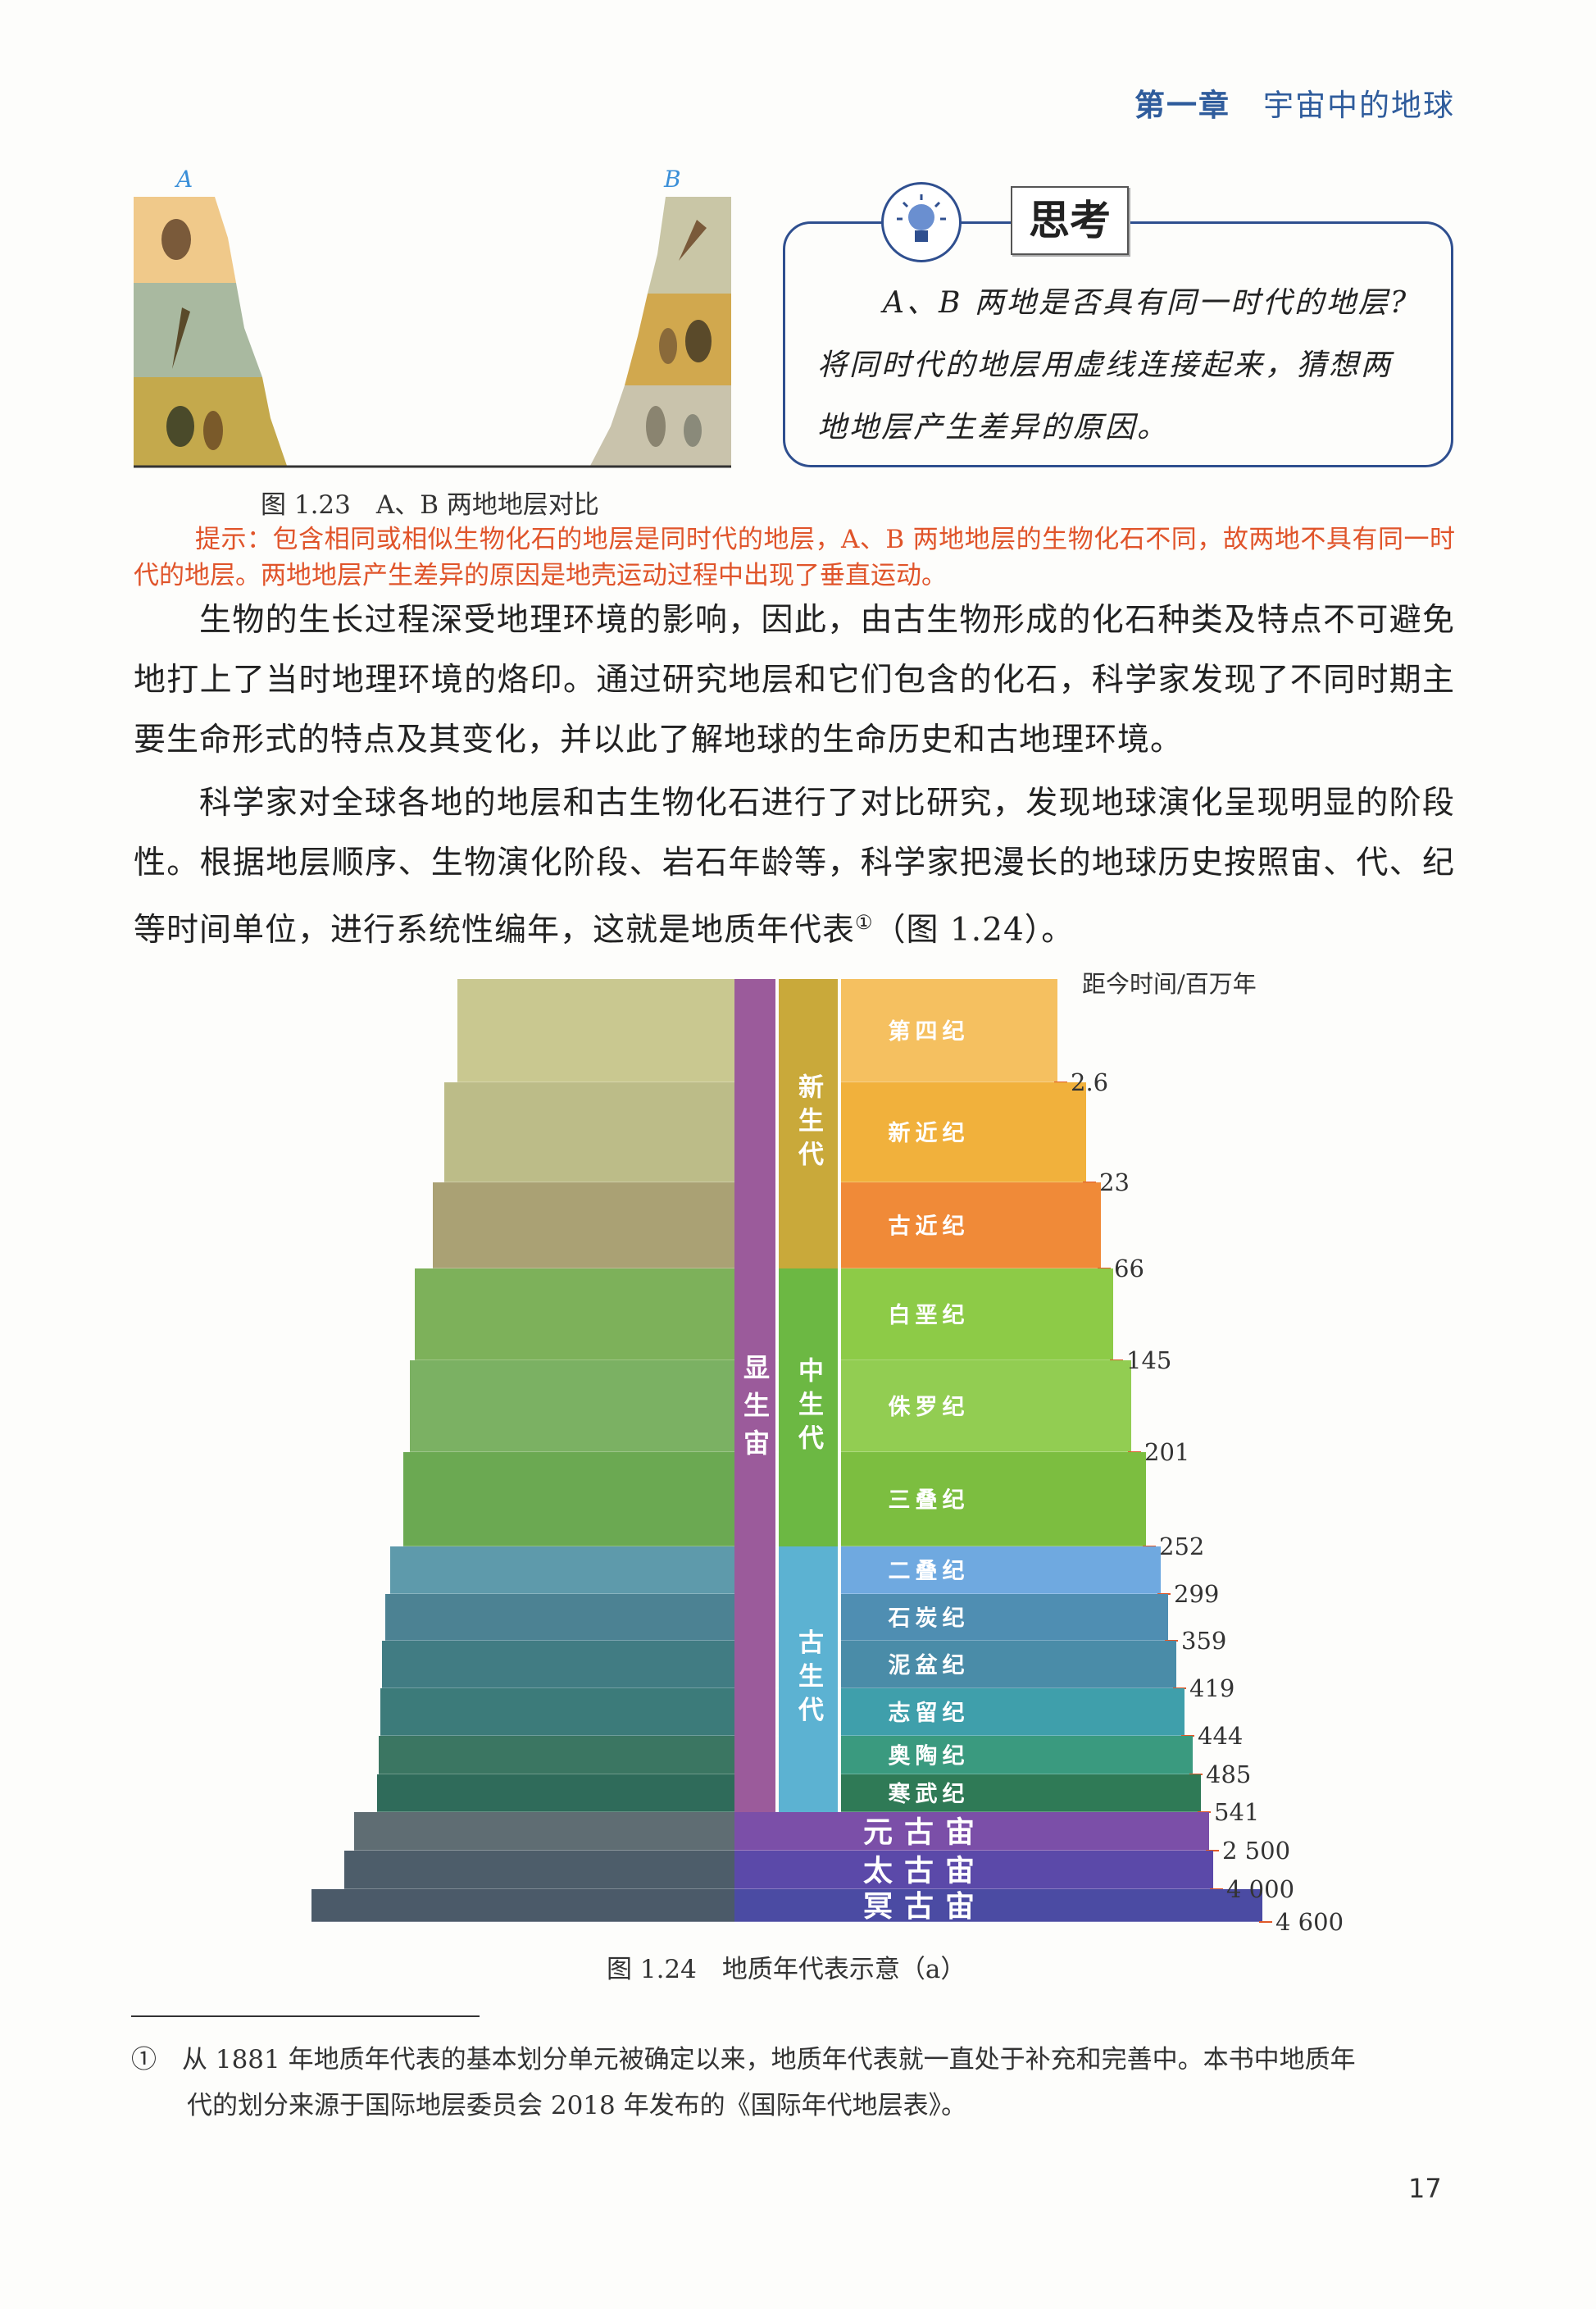 The height and width of the screenshot is (2309, 1596). Describe the element at coordinates (577, 2105) in the screenshot. I see `footnote-text: 代的划分来源于国际地层委员会 2018 年发布的《国际年代地层表》。` at that location.